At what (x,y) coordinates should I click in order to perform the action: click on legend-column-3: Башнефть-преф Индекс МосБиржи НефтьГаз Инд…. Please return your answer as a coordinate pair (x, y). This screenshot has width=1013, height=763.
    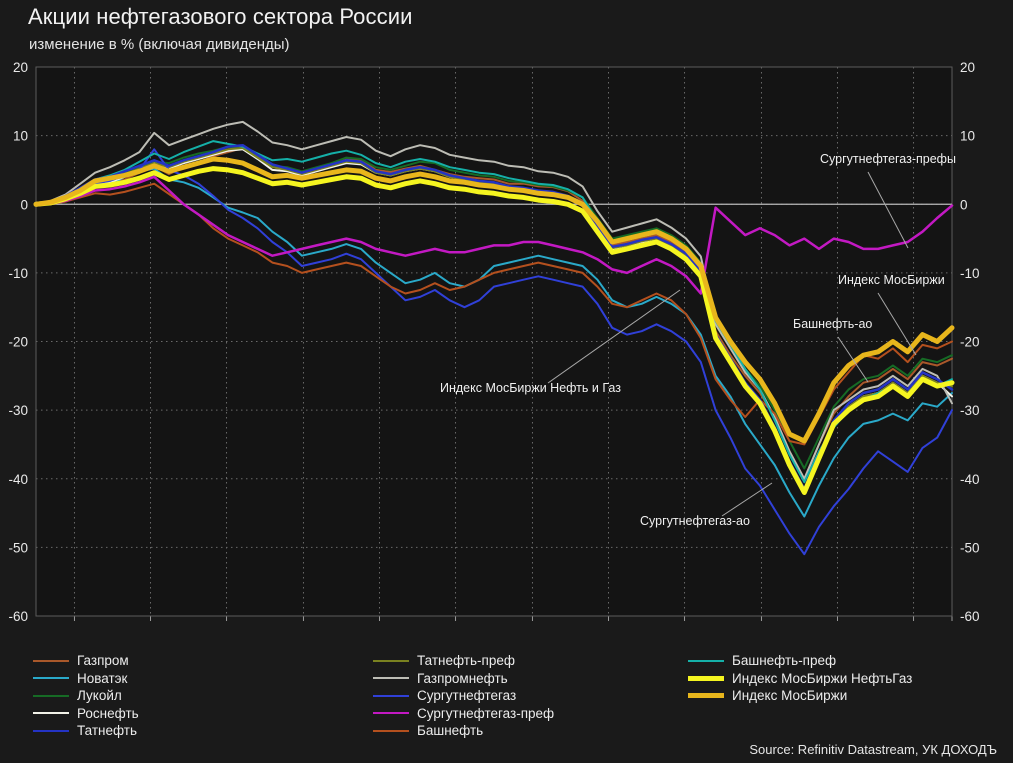
    Looking at the image, I should click on (800, 678).